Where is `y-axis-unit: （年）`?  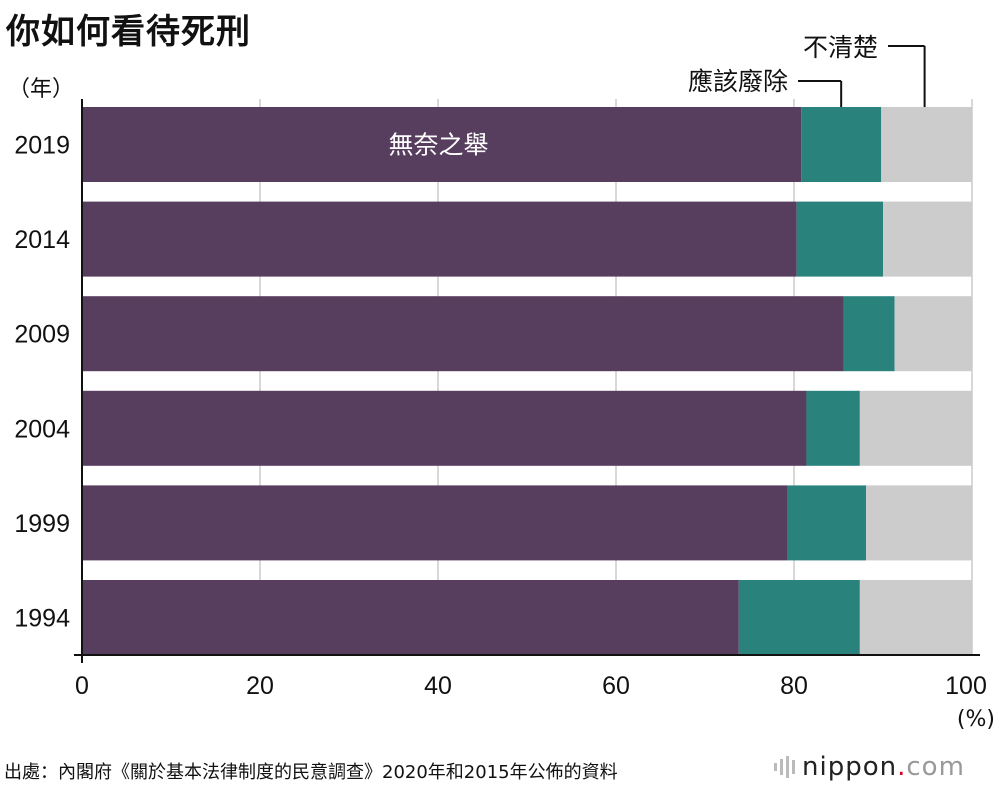 y-axis-unit: （年） is located at coordinates (41, 89).